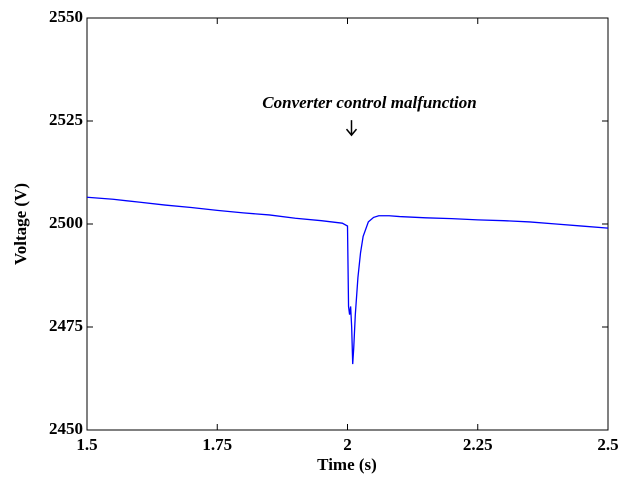 The height and width of the screenshot is (482, 622). What do you see at coordinates (607, 444) in the screenshot?
I see `x-tick-label: 2.5` at bounding box center [607, 444].